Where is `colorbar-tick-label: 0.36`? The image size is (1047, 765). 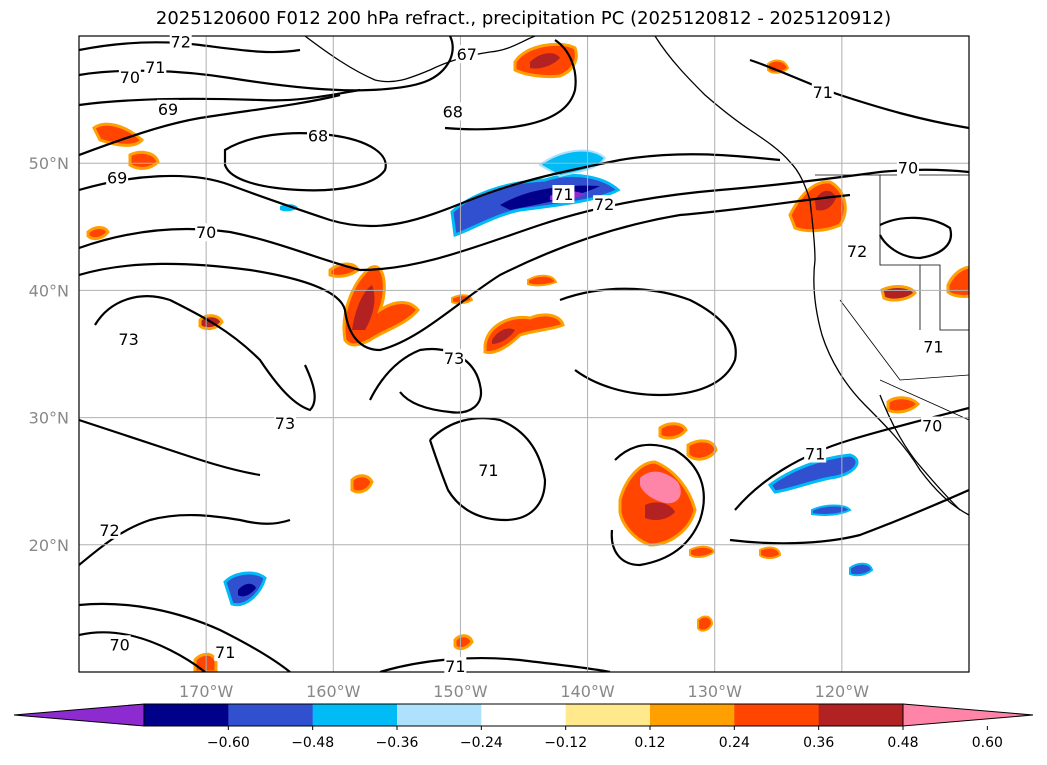
colorbar-tick-label: 0.36 is located at coordinates (818, 743).